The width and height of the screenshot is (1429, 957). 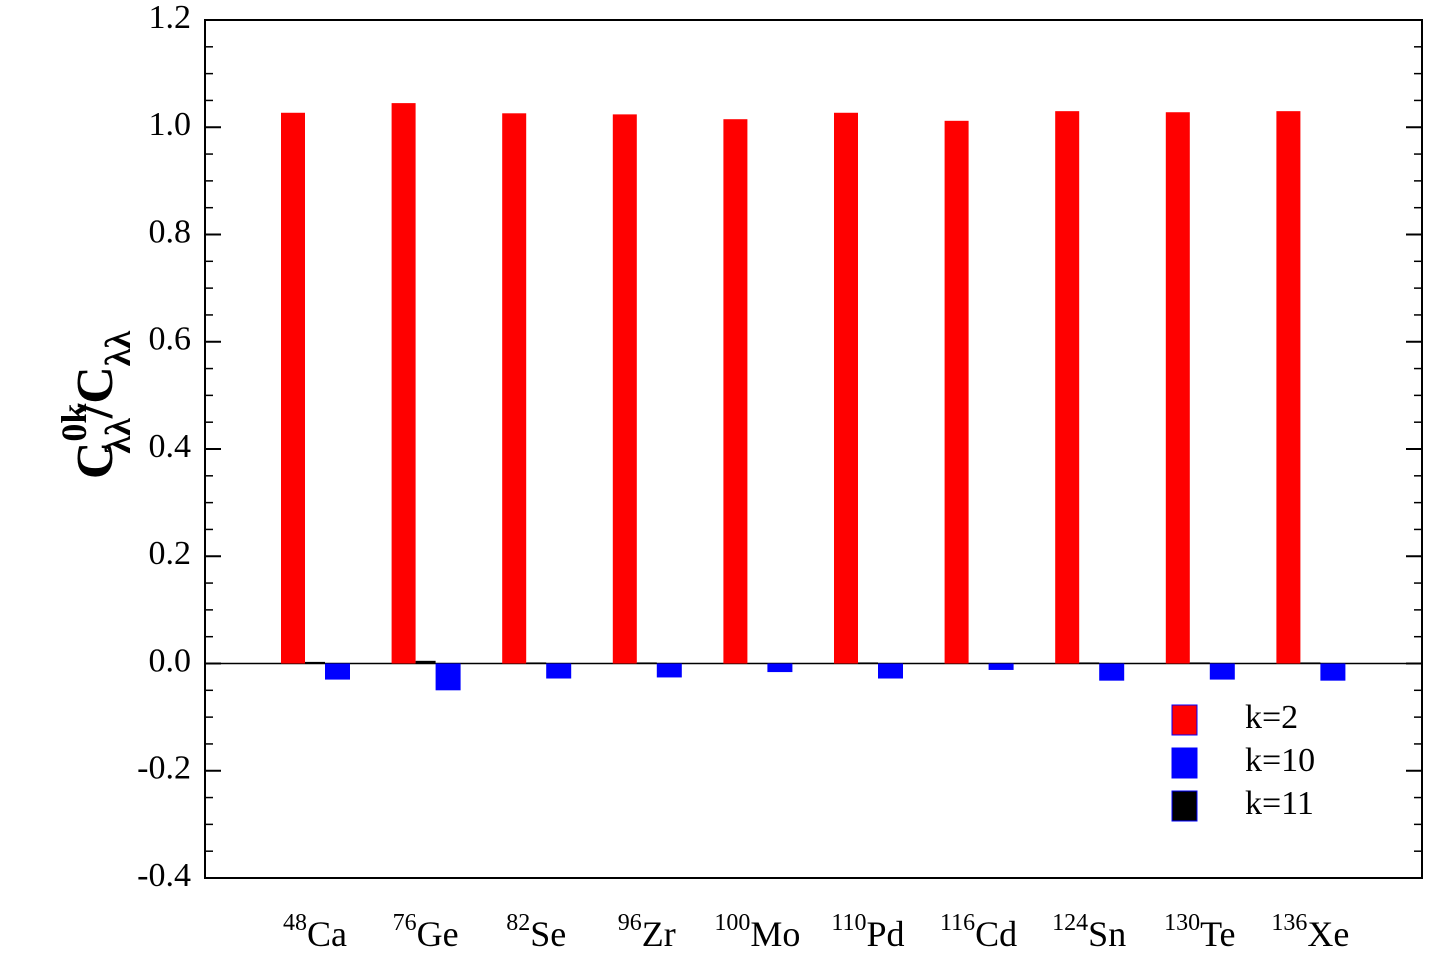 I want to click on x-label-element: Mo, so click(x=775, y=934).